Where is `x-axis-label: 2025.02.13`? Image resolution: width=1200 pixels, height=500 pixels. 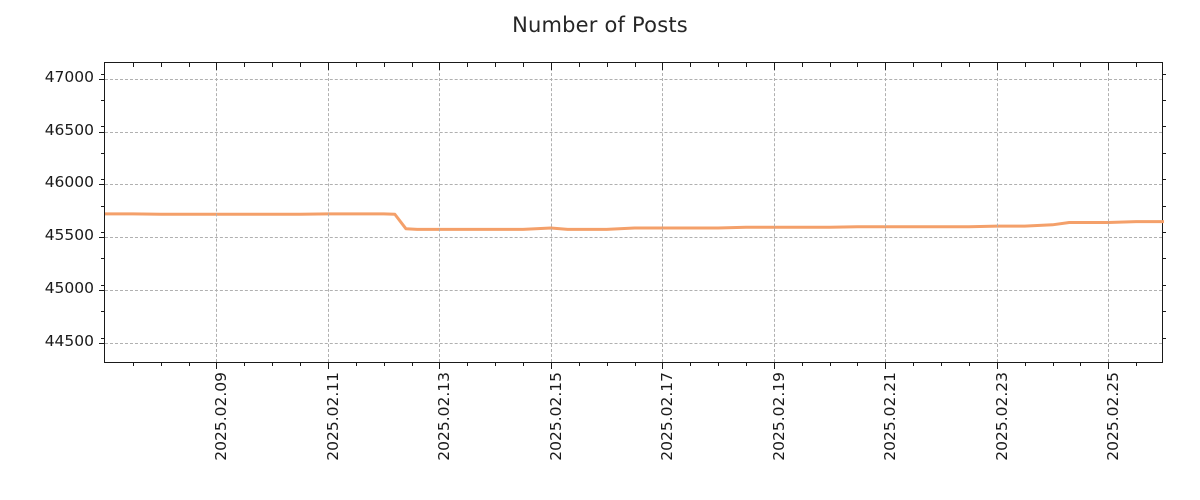 x-axis-label: 2025.02.13 is located at coordinates (444, 416).